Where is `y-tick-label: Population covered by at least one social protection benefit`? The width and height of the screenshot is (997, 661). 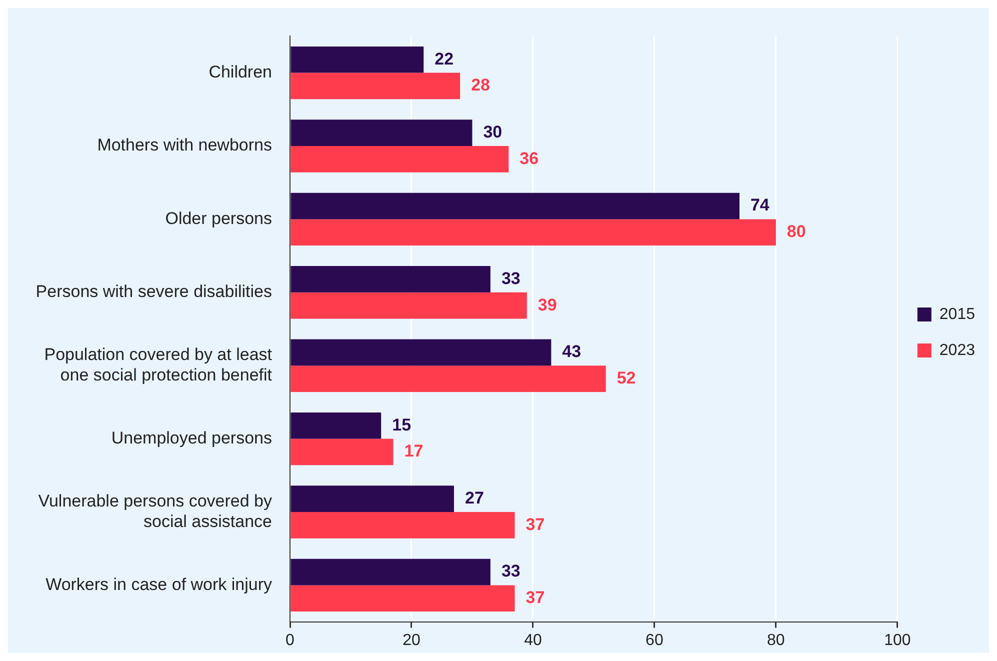
y-tick-label: Population covered by at least one social protection benefit is located at coordinates (158, 364).